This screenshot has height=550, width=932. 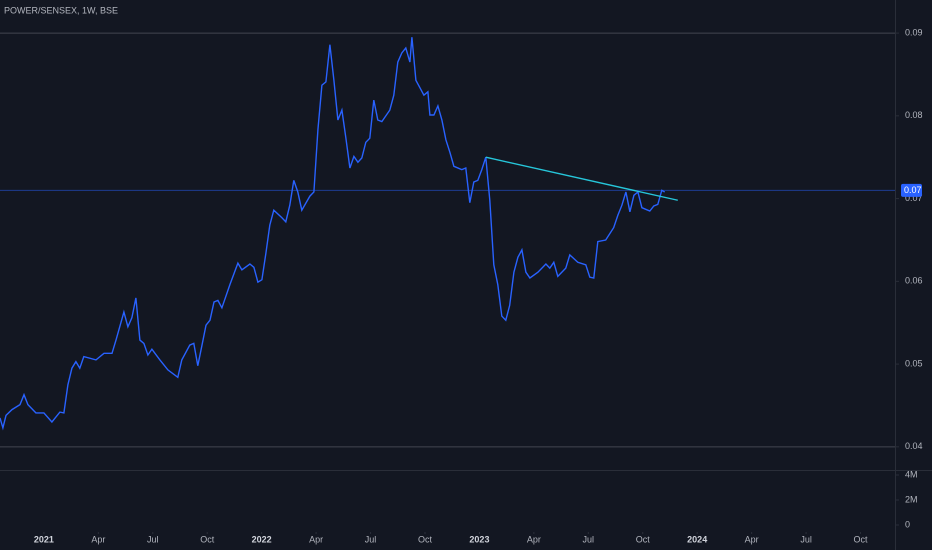 What do you see at coordinates (914, 32) in the screenshot?
I see `y-tick-label: 0.09` at bounding box center [914, 32].